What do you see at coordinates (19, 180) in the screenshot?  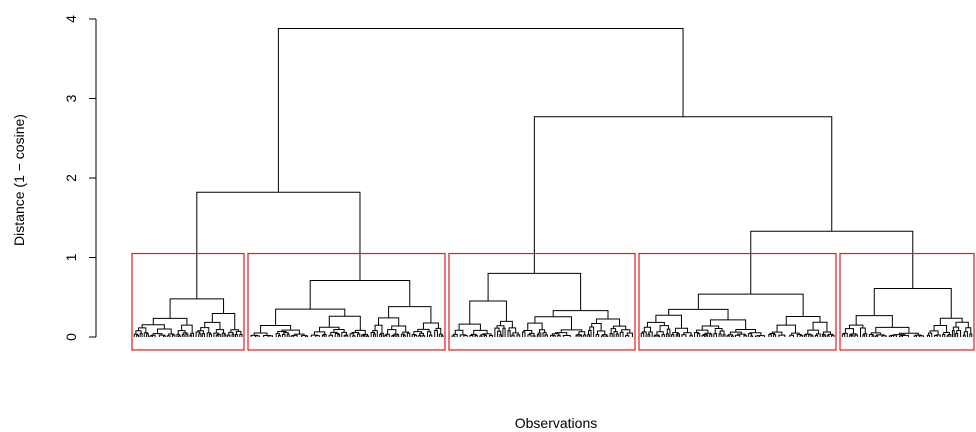 I see `y-axis-label: Distance (1 − cosine)` at bounding box center [19, 180].